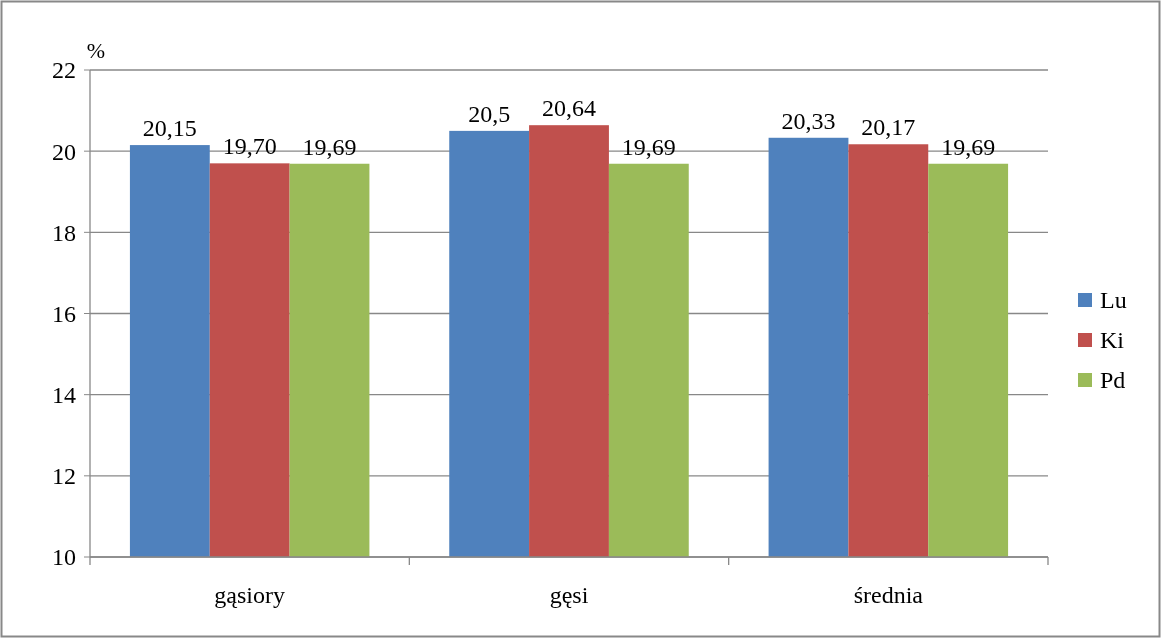  I want to click on x-tick-label: gęsi, so click(569, 595).